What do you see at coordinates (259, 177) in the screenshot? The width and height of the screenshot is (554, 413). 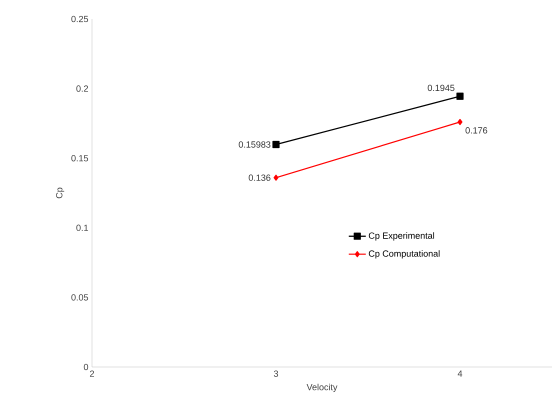 I see `data-label: 0.136` at bounding box center [259, 177].